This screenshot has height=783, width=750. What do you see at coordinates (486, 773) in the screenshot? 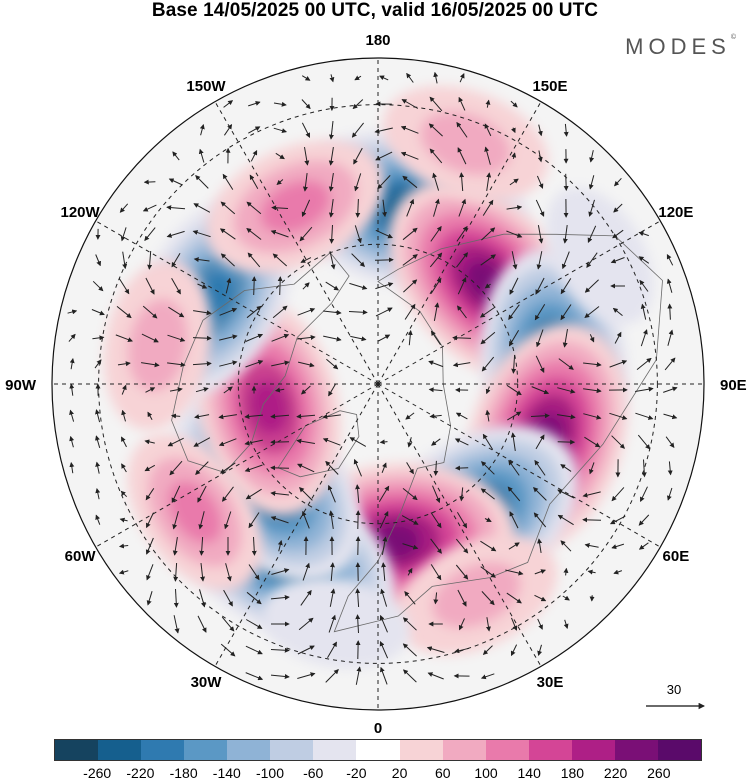
I see `colorbar-tick-label: 100` at bounding box center [486, 773].